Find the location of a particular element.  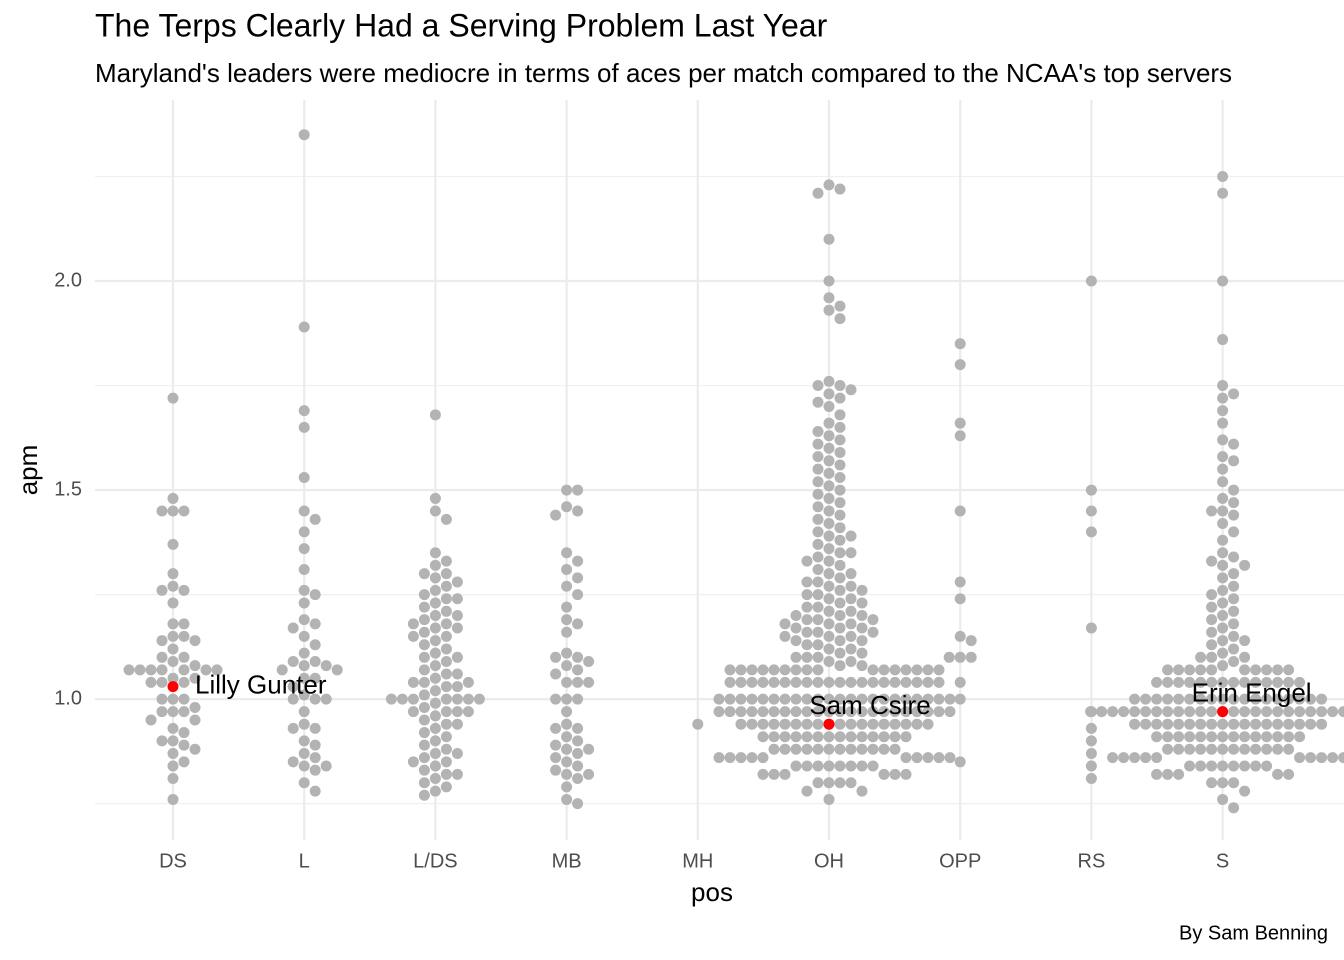

highlight-point is located at coordinates (829, 724).